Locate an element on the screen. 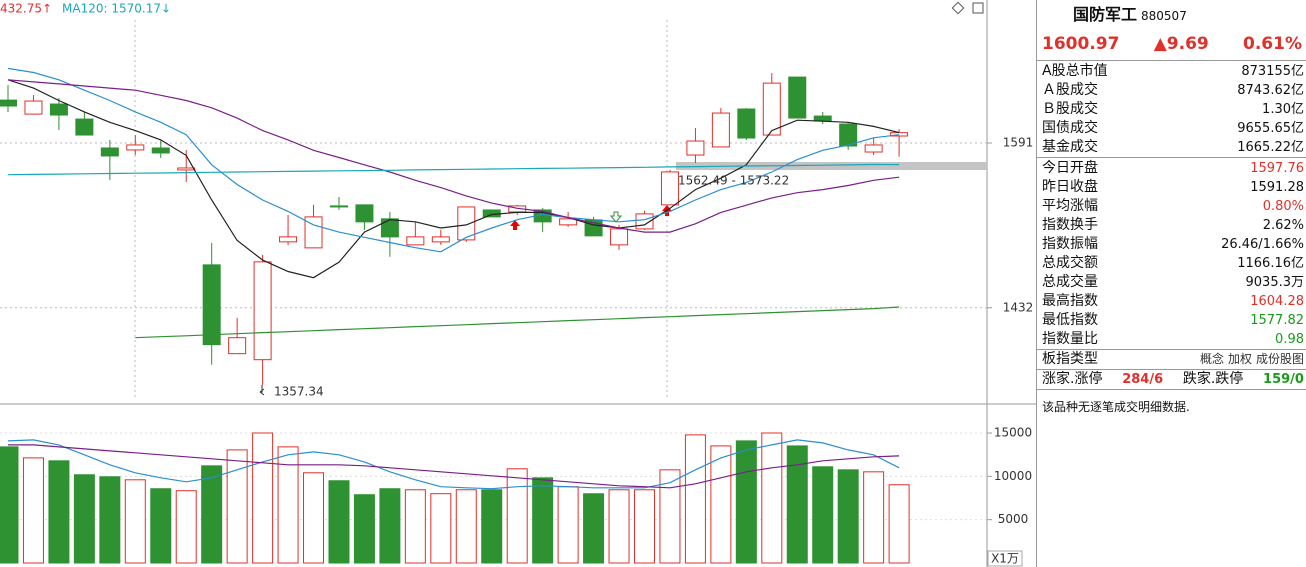 This screenshot has height=567, width=1306. row-value: 1577.82 is located at coordinates (1277, 320).